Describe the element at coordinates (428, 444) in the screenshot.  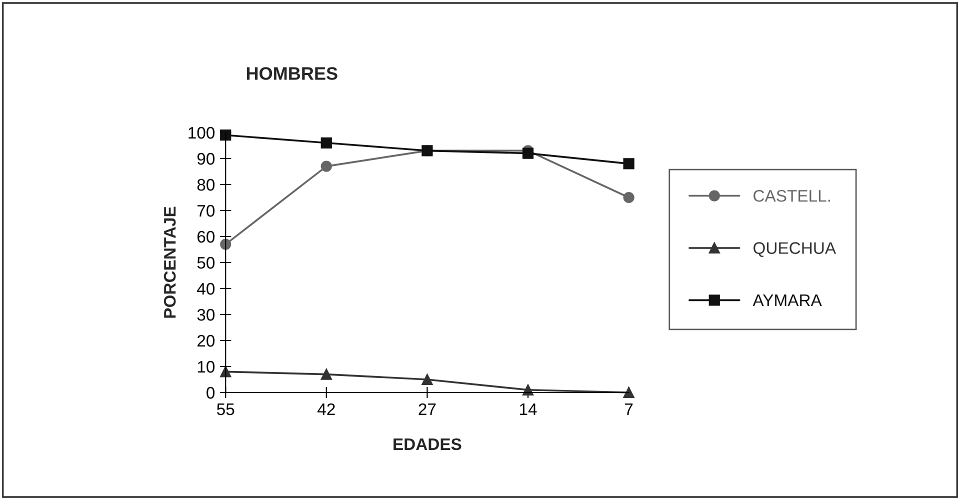
I see `x-axis-title: EDADES` at that location.